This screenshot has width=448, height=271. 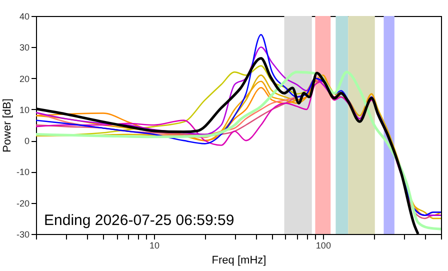 What do you see at coordinates (24, 17) in the screenshot?
I see `y-tick-label: 40` at bounding box center [24, 17].